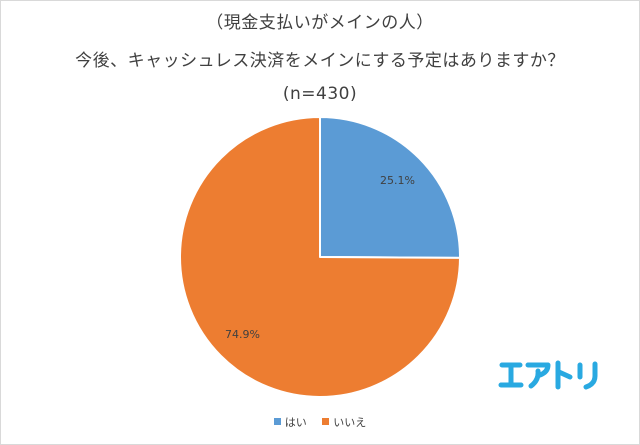 This screenshot has width=640, height=445. What do you see at coordinates (320, 94) in the screenshot?
I see `chart-title-line-3: (n=430)` at bounding box center [320, 94].